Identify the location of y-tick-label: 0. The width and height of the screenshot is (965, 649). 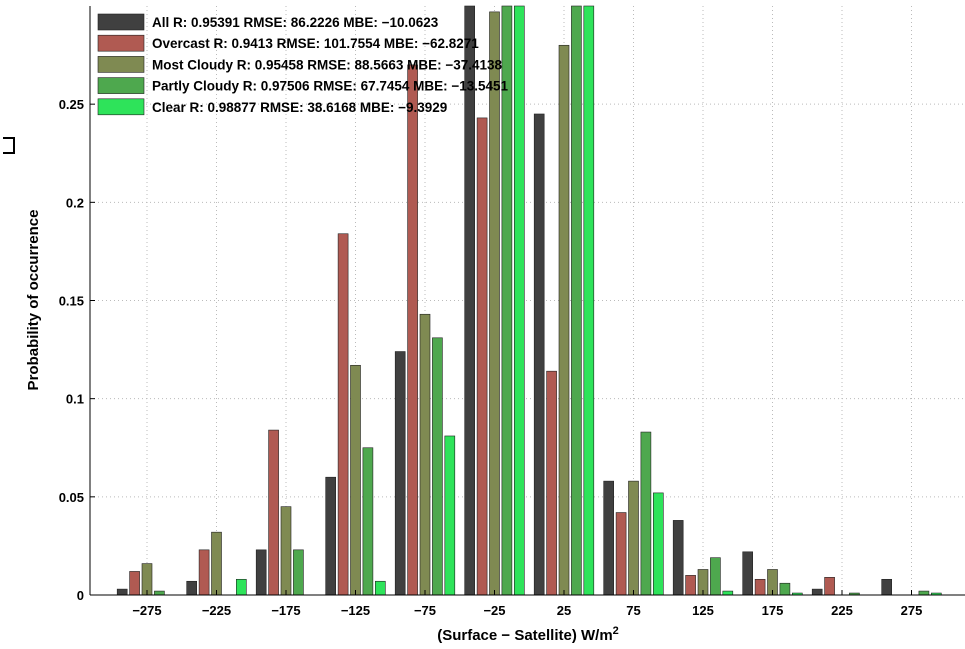
(80, 595).